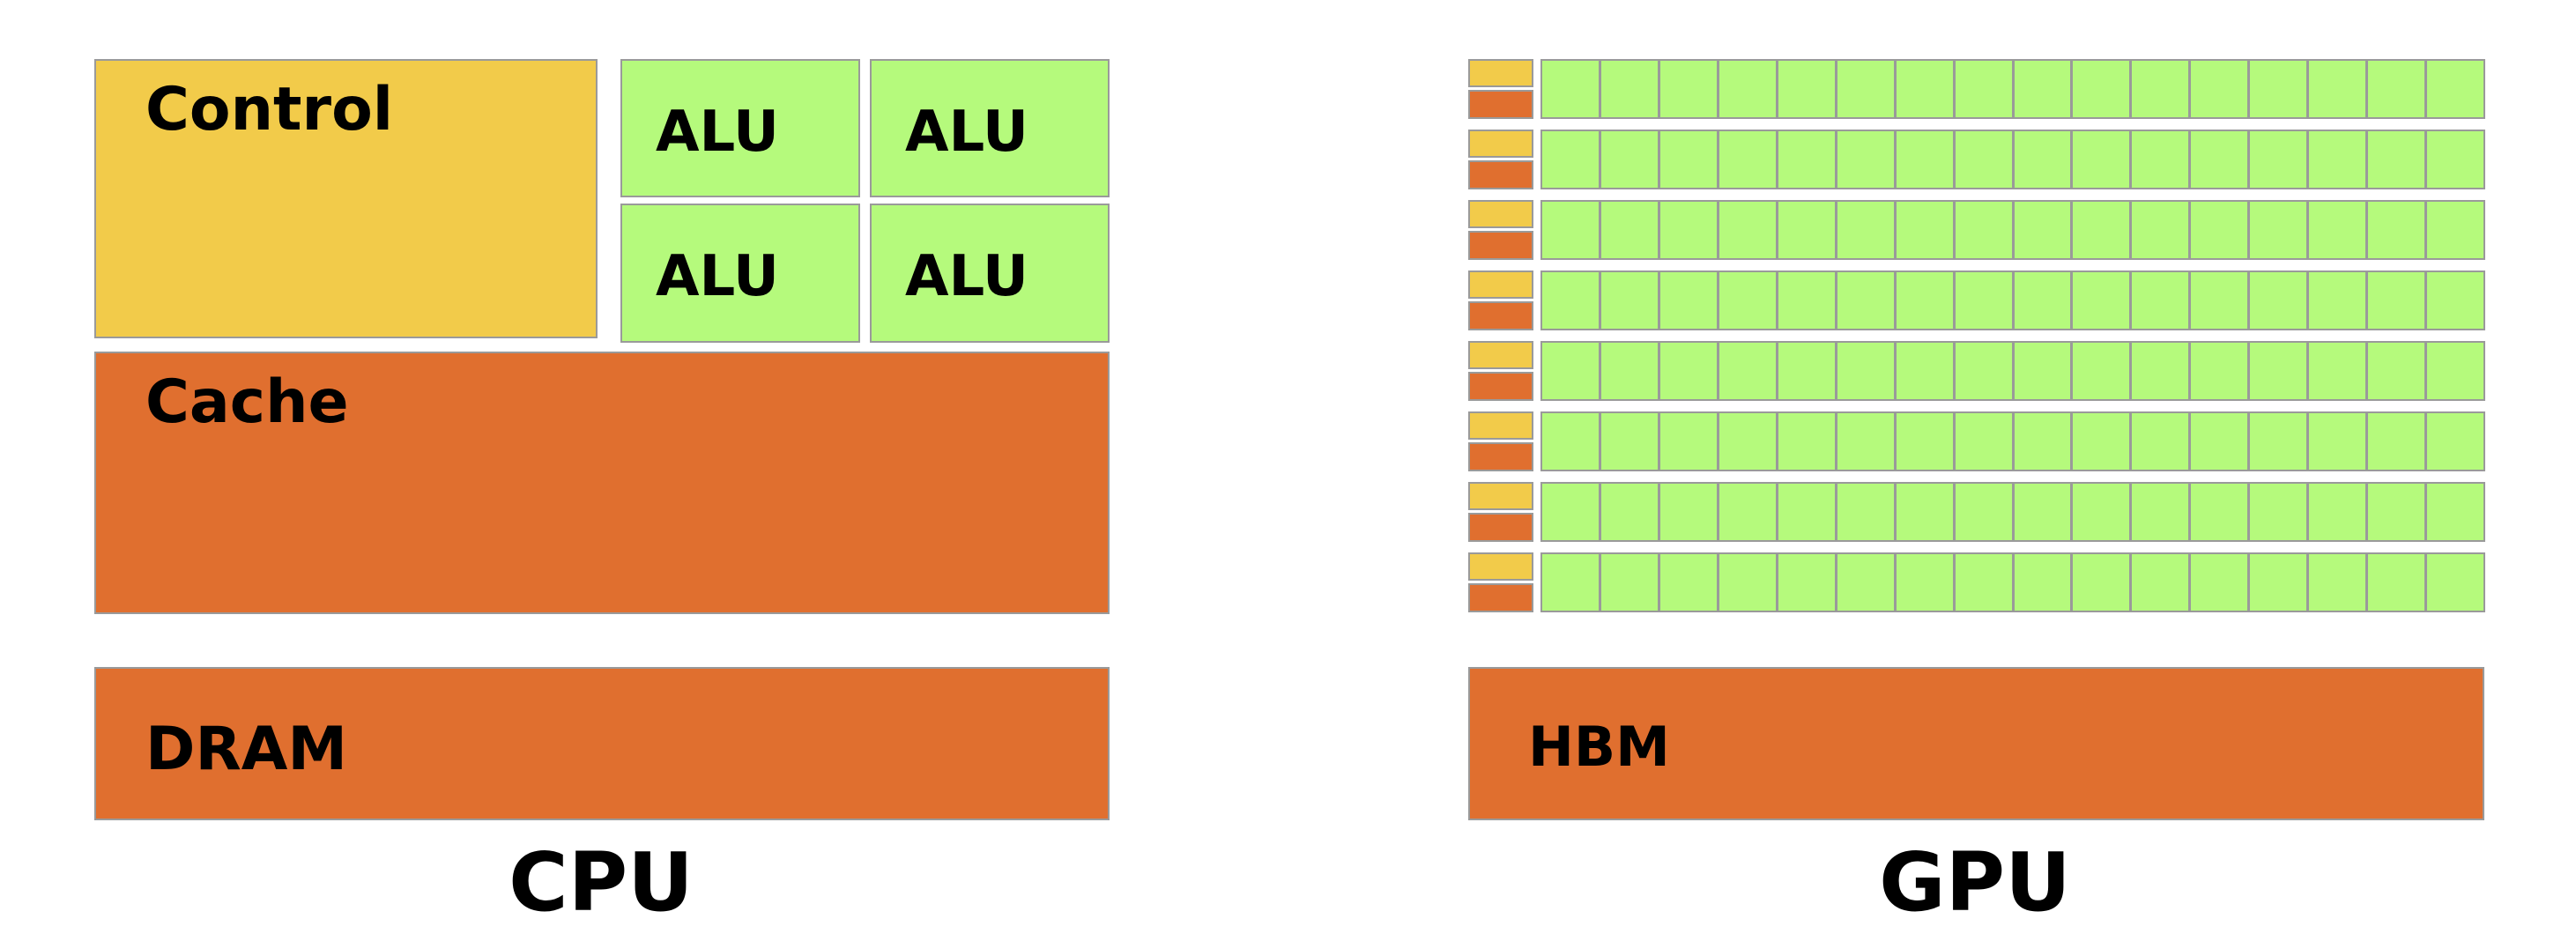  Describe the element at coordinates (1976, 743) in the screenshot. I see `gpu-hbm-block: HBM` at that location.